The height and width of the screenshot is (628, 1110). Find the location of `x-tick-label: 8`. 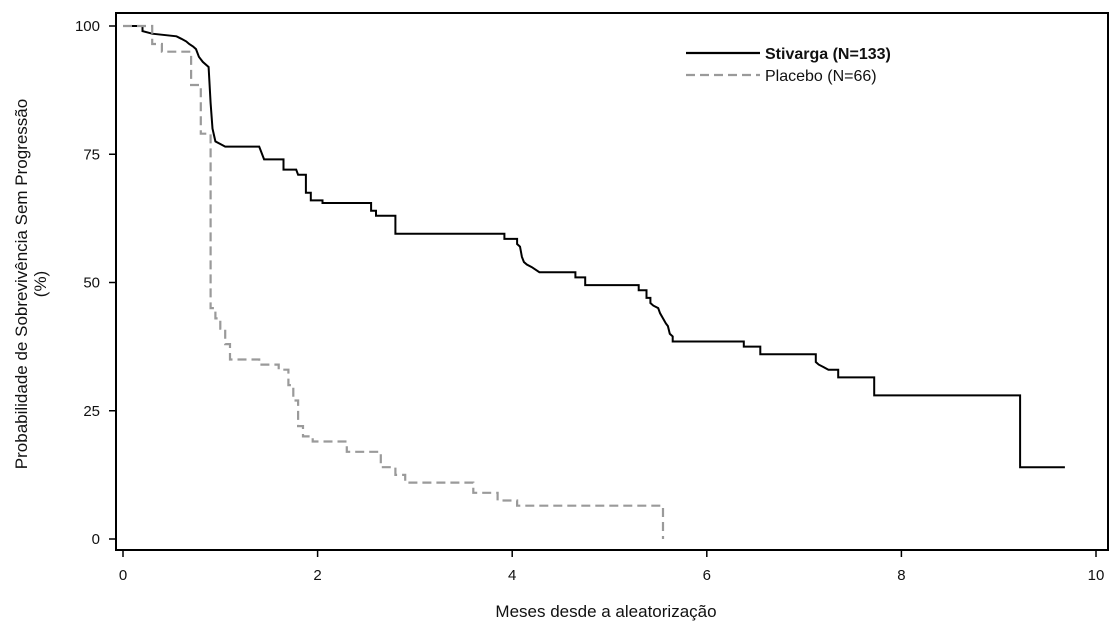

x-tick-label: 8 is located at coordinates (901, 575).